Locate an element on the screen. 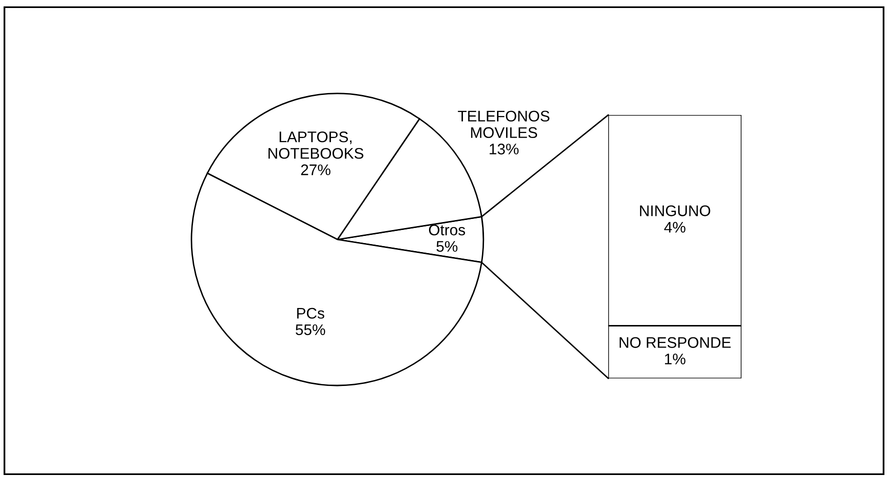 This screenshot has height=479, width=888. data-label: 1% is located at coordinates (675, 359).